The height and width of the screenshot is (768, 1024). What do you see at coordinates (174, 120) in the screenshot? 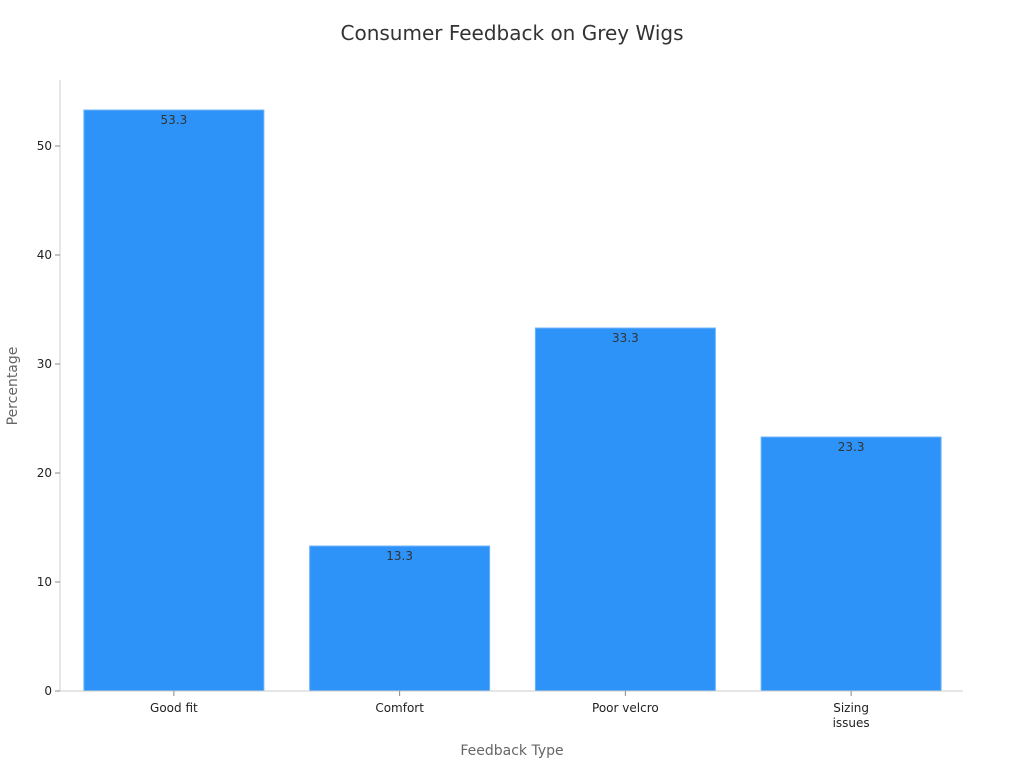
I see `data-label: 53.3` at bounding box center [174, 120].